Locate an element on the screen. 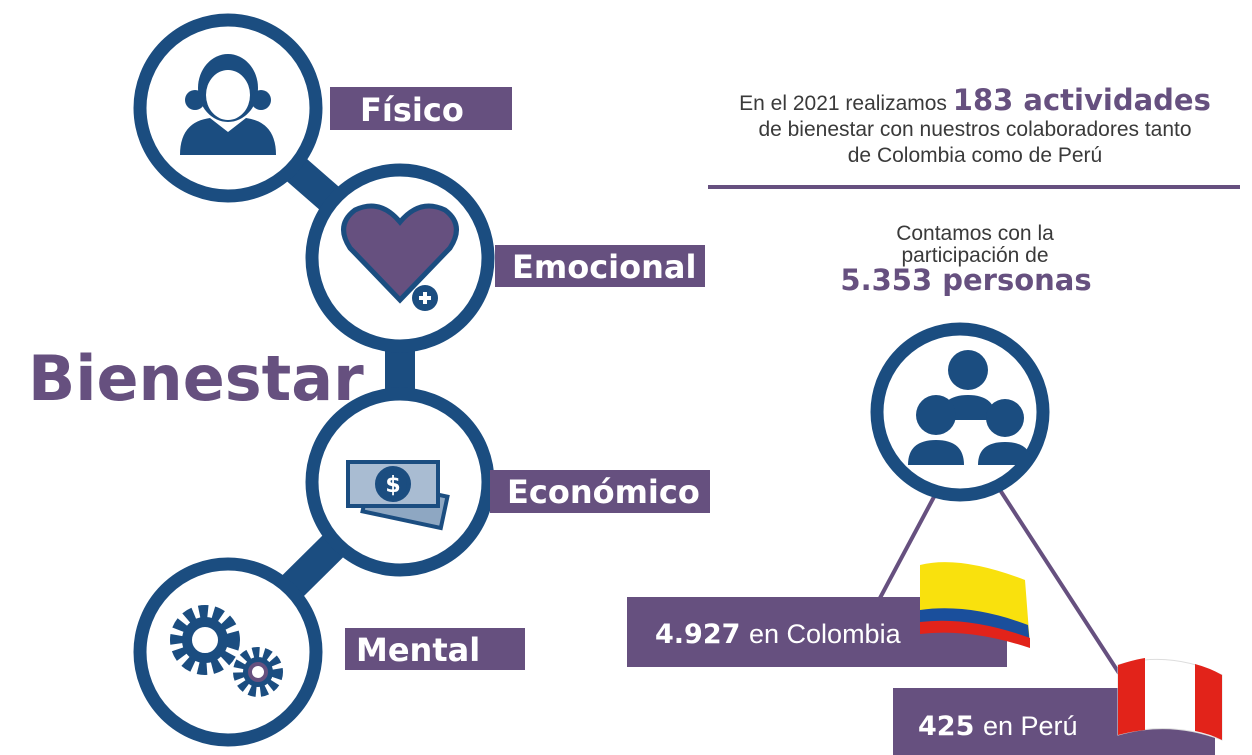 This screenshot has width=1252, height=755. participation-highlight: 5.353 personas is located at coordinates (965, 280).